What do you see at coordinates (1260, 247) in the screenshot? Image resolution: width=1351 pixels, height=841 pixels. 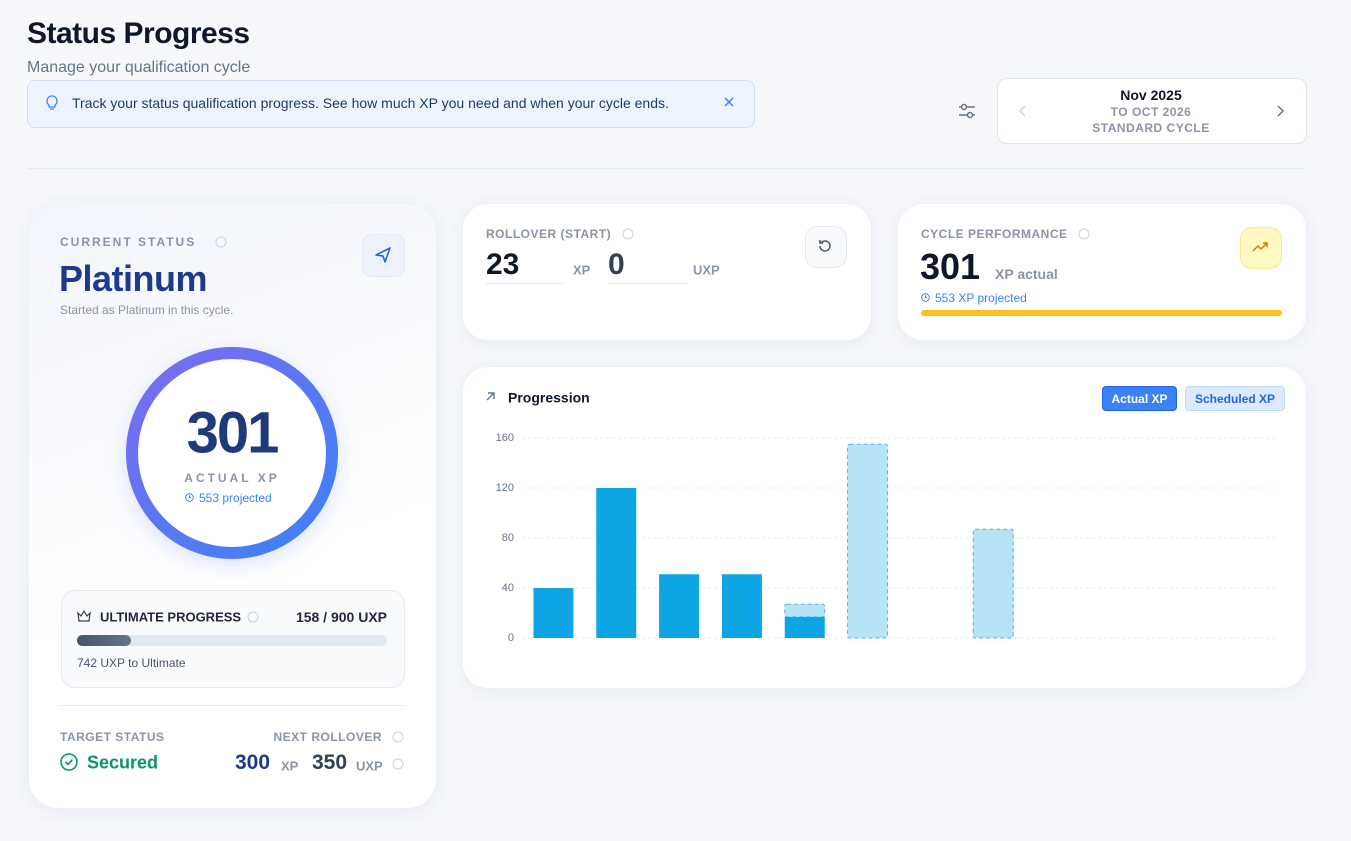 I see `trend-icon` at bounding box center [1260, 247].